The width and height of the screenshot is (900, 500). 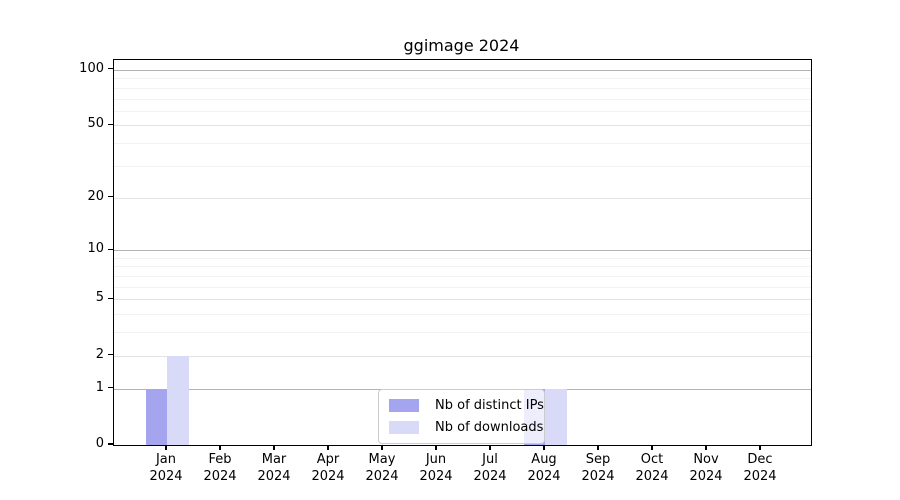 I want to click on y-tick-label-0: 0, so click(x=99, y=443).